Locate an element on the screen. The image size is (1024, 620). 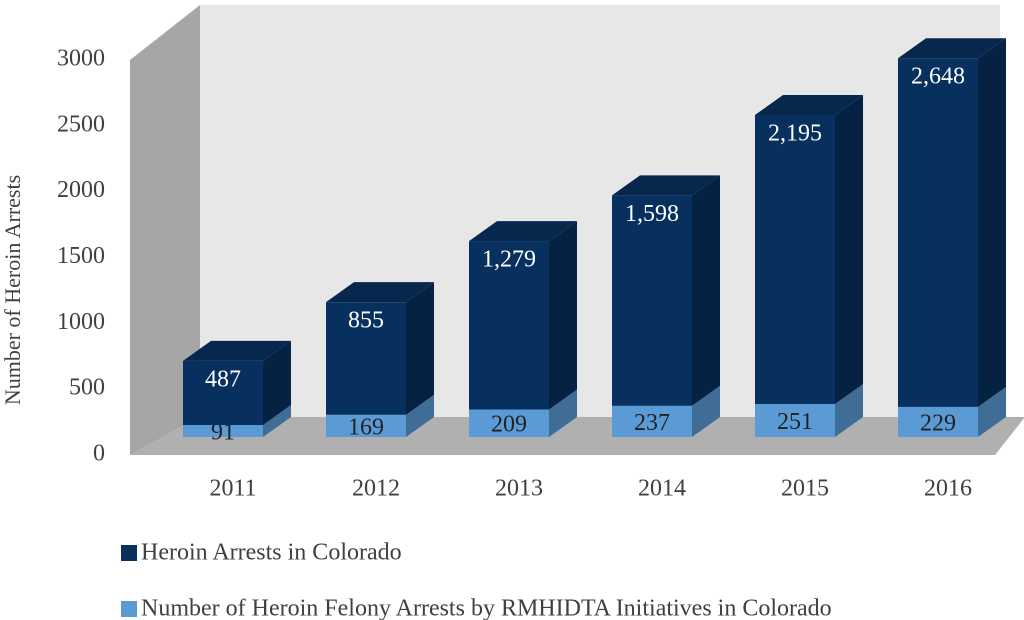
y-tick-label: 2000 is located at coordinates (81, 190).